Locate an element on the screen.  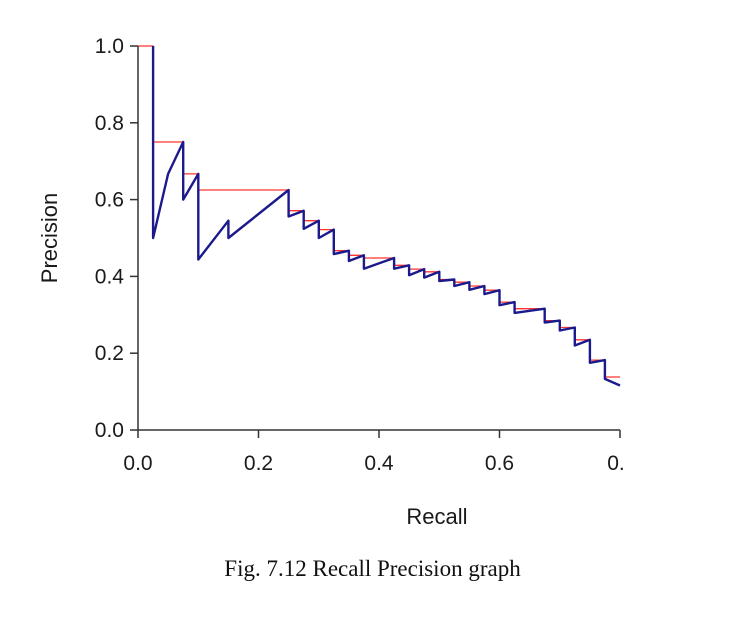
x-tick-label: 0.2 is located at coordinates (258, 463).